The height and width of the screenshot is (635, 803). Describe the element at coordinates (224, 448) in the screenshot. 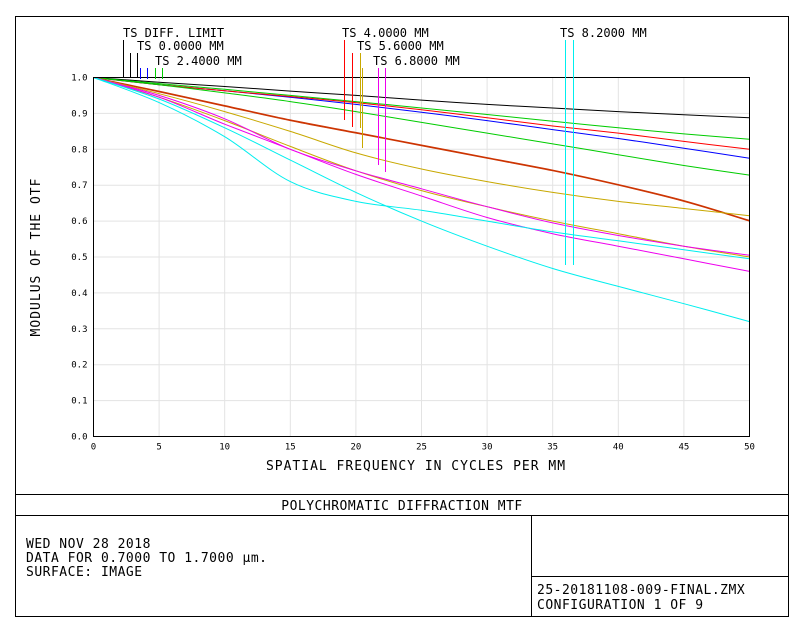

I see `x-tick-label: 10` at that location.